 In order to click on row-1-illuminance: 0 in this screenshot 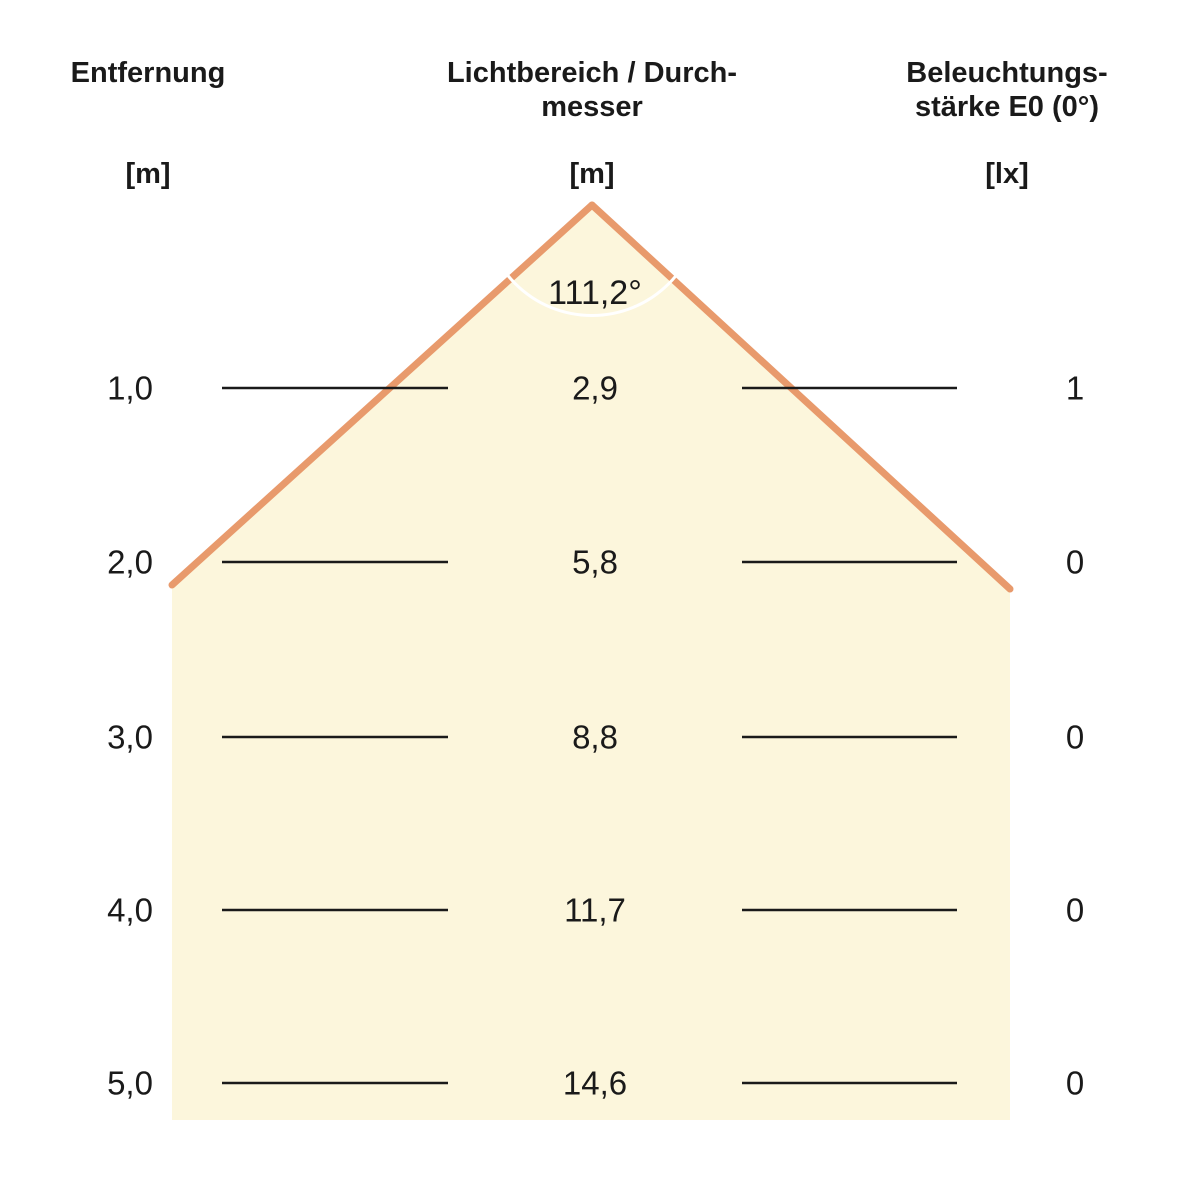, I will do `click(1075, 562)`.